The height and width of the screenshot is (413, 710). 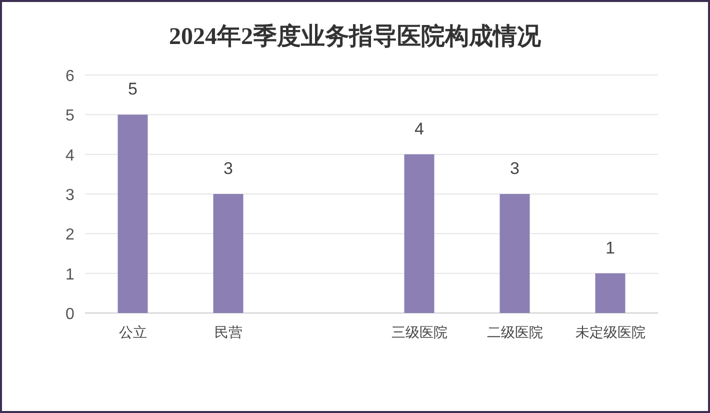 What do you see at coordinates (70, 116) in the screenshot?
I see `y-tick-label: 5` at bounding box center [70, 116].